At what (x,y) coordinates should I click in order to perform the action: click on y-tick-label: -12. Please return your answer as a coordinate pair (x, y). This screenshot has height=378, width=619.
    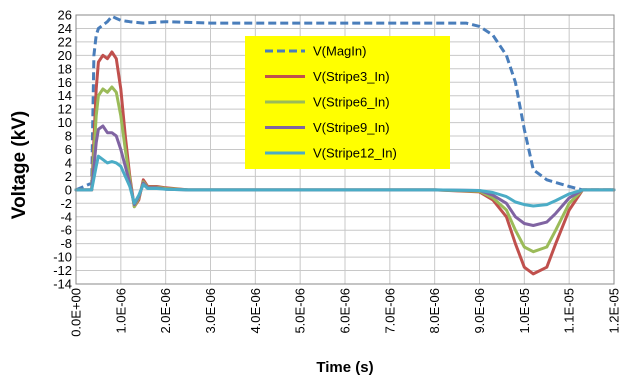
    Looking at the image, I should click on (62, 270).